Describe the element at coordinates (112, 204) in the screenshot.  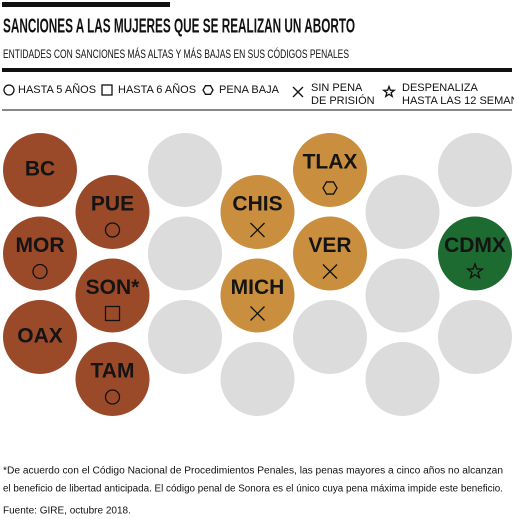
I see `state-label: PUE` at that location.